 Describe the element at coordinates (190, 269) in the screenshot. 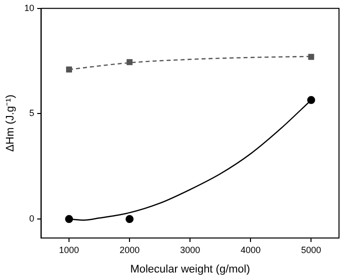

I see `x-axis-title: Molecular weight (g/mol)` at that location.